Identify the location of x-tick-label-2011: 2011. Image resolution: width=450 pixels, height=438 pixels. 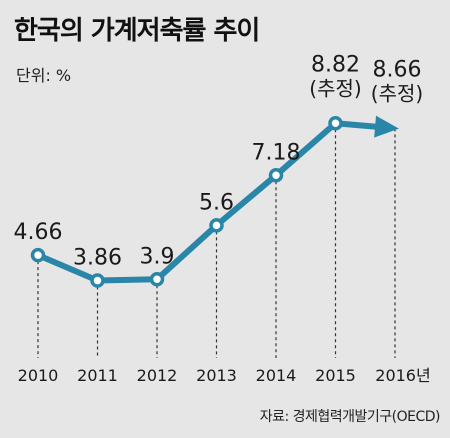
(97, 375).